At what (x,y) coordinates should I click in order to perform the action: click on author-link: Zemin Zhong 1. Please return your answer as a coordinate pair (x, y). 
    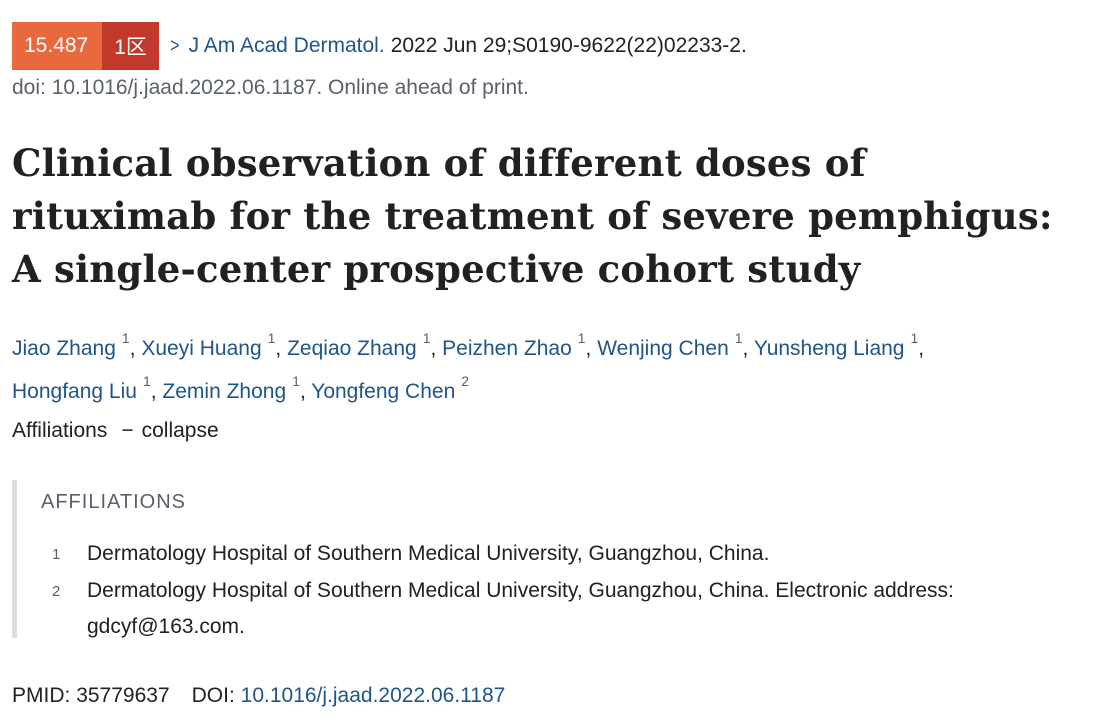
    Looking at the image, I should click on (231, 388).